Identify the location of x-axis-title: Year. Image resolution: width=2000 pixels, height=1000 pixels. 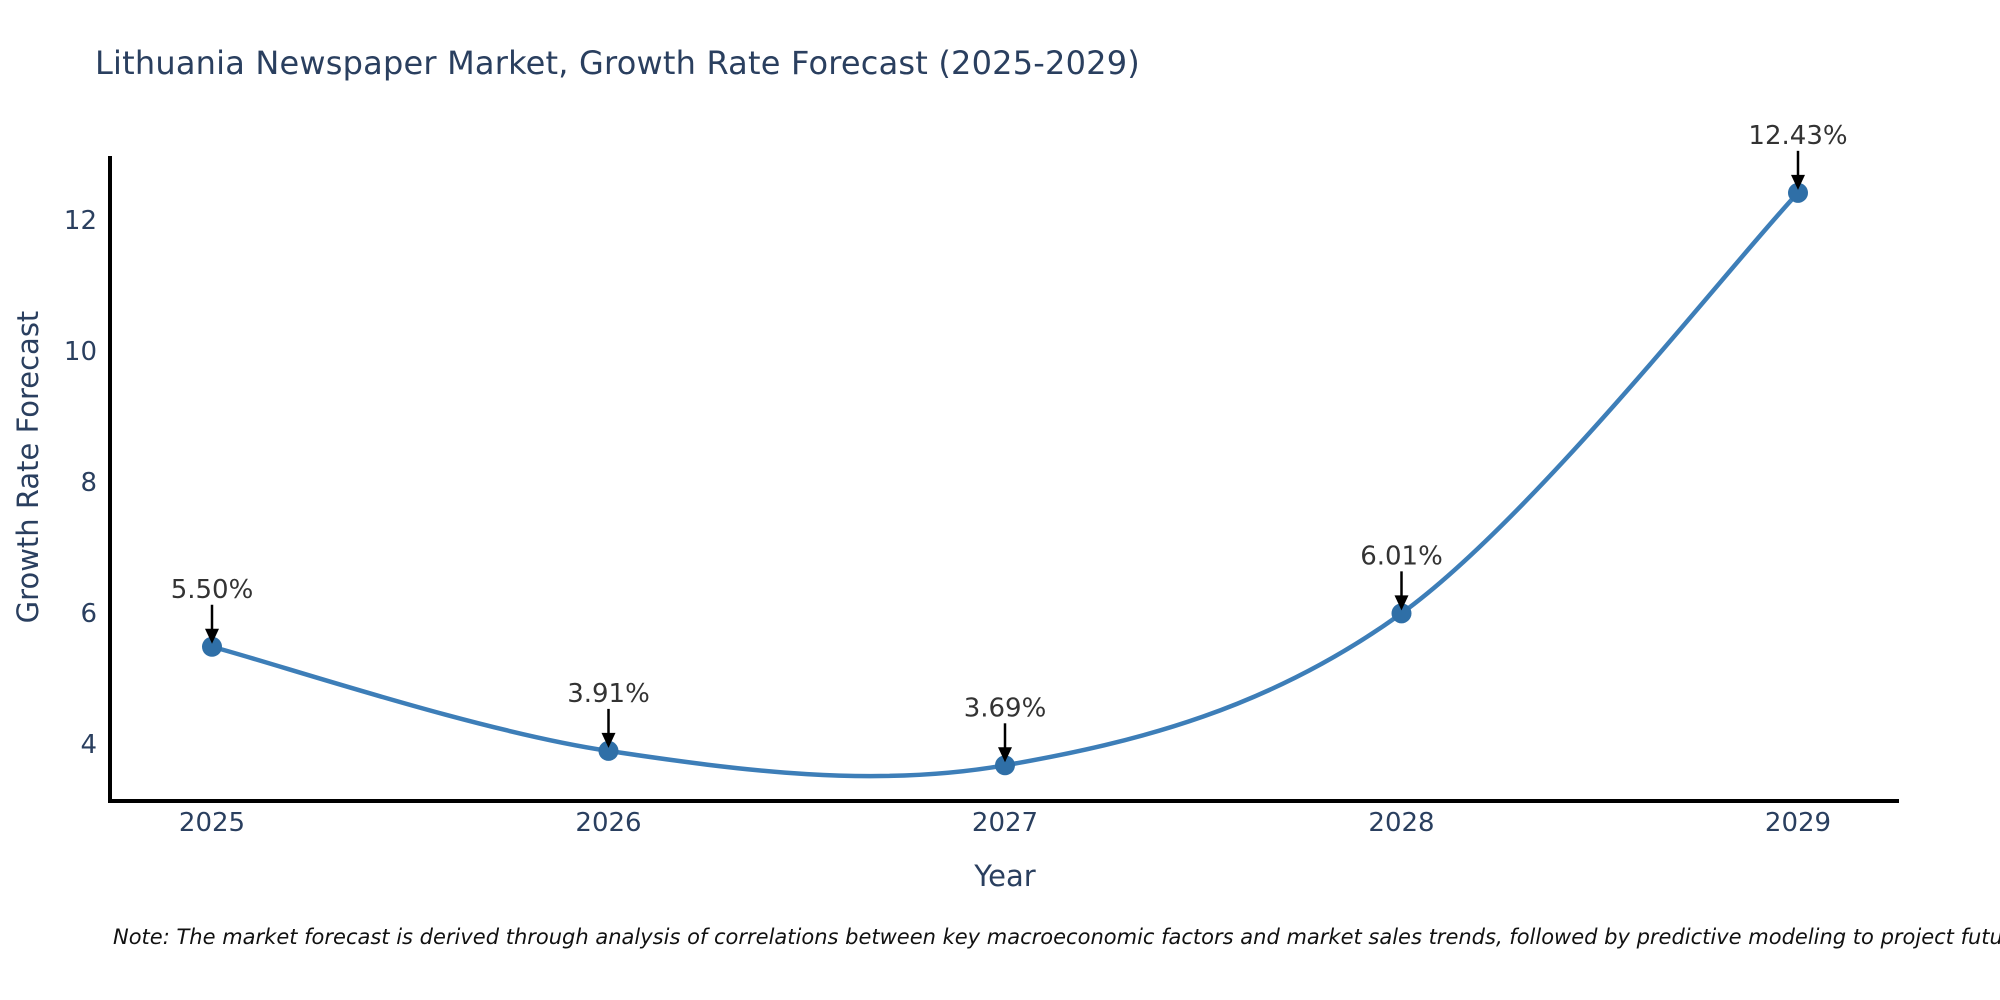
(1005, 876).